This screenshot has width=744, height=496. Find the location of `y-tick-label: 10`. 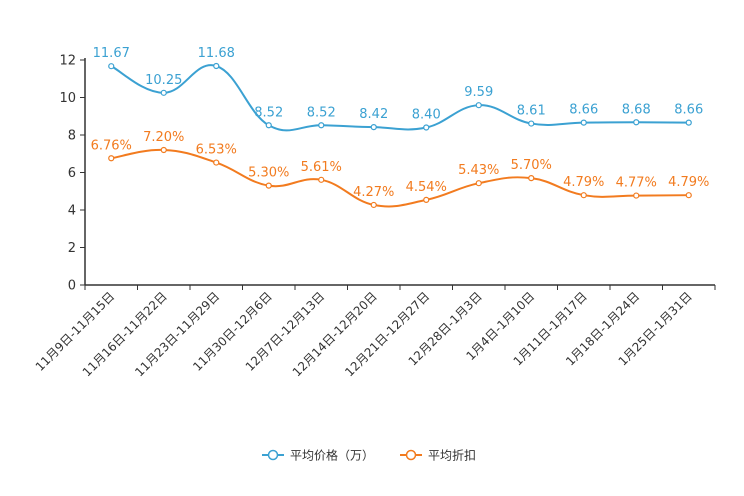

y-tick-label: 10 is located at coordinates (67, 98).